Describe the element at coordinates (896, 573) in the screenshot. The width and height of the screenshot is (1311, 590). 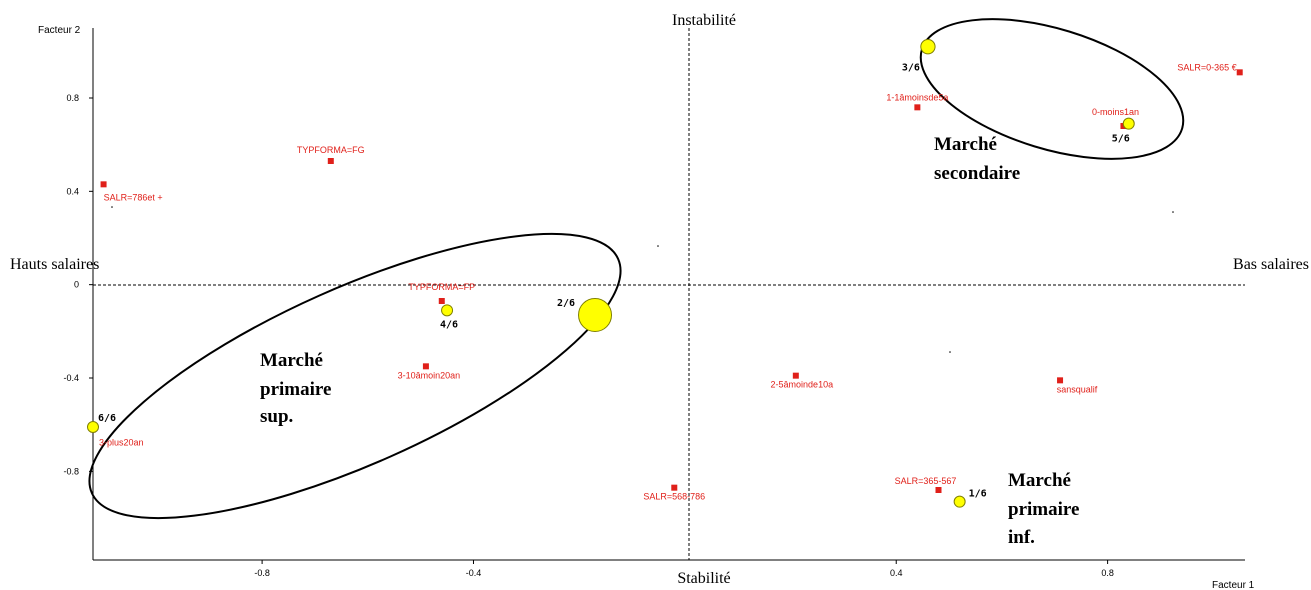
I see `x-tick-label: 0.4` at that location.